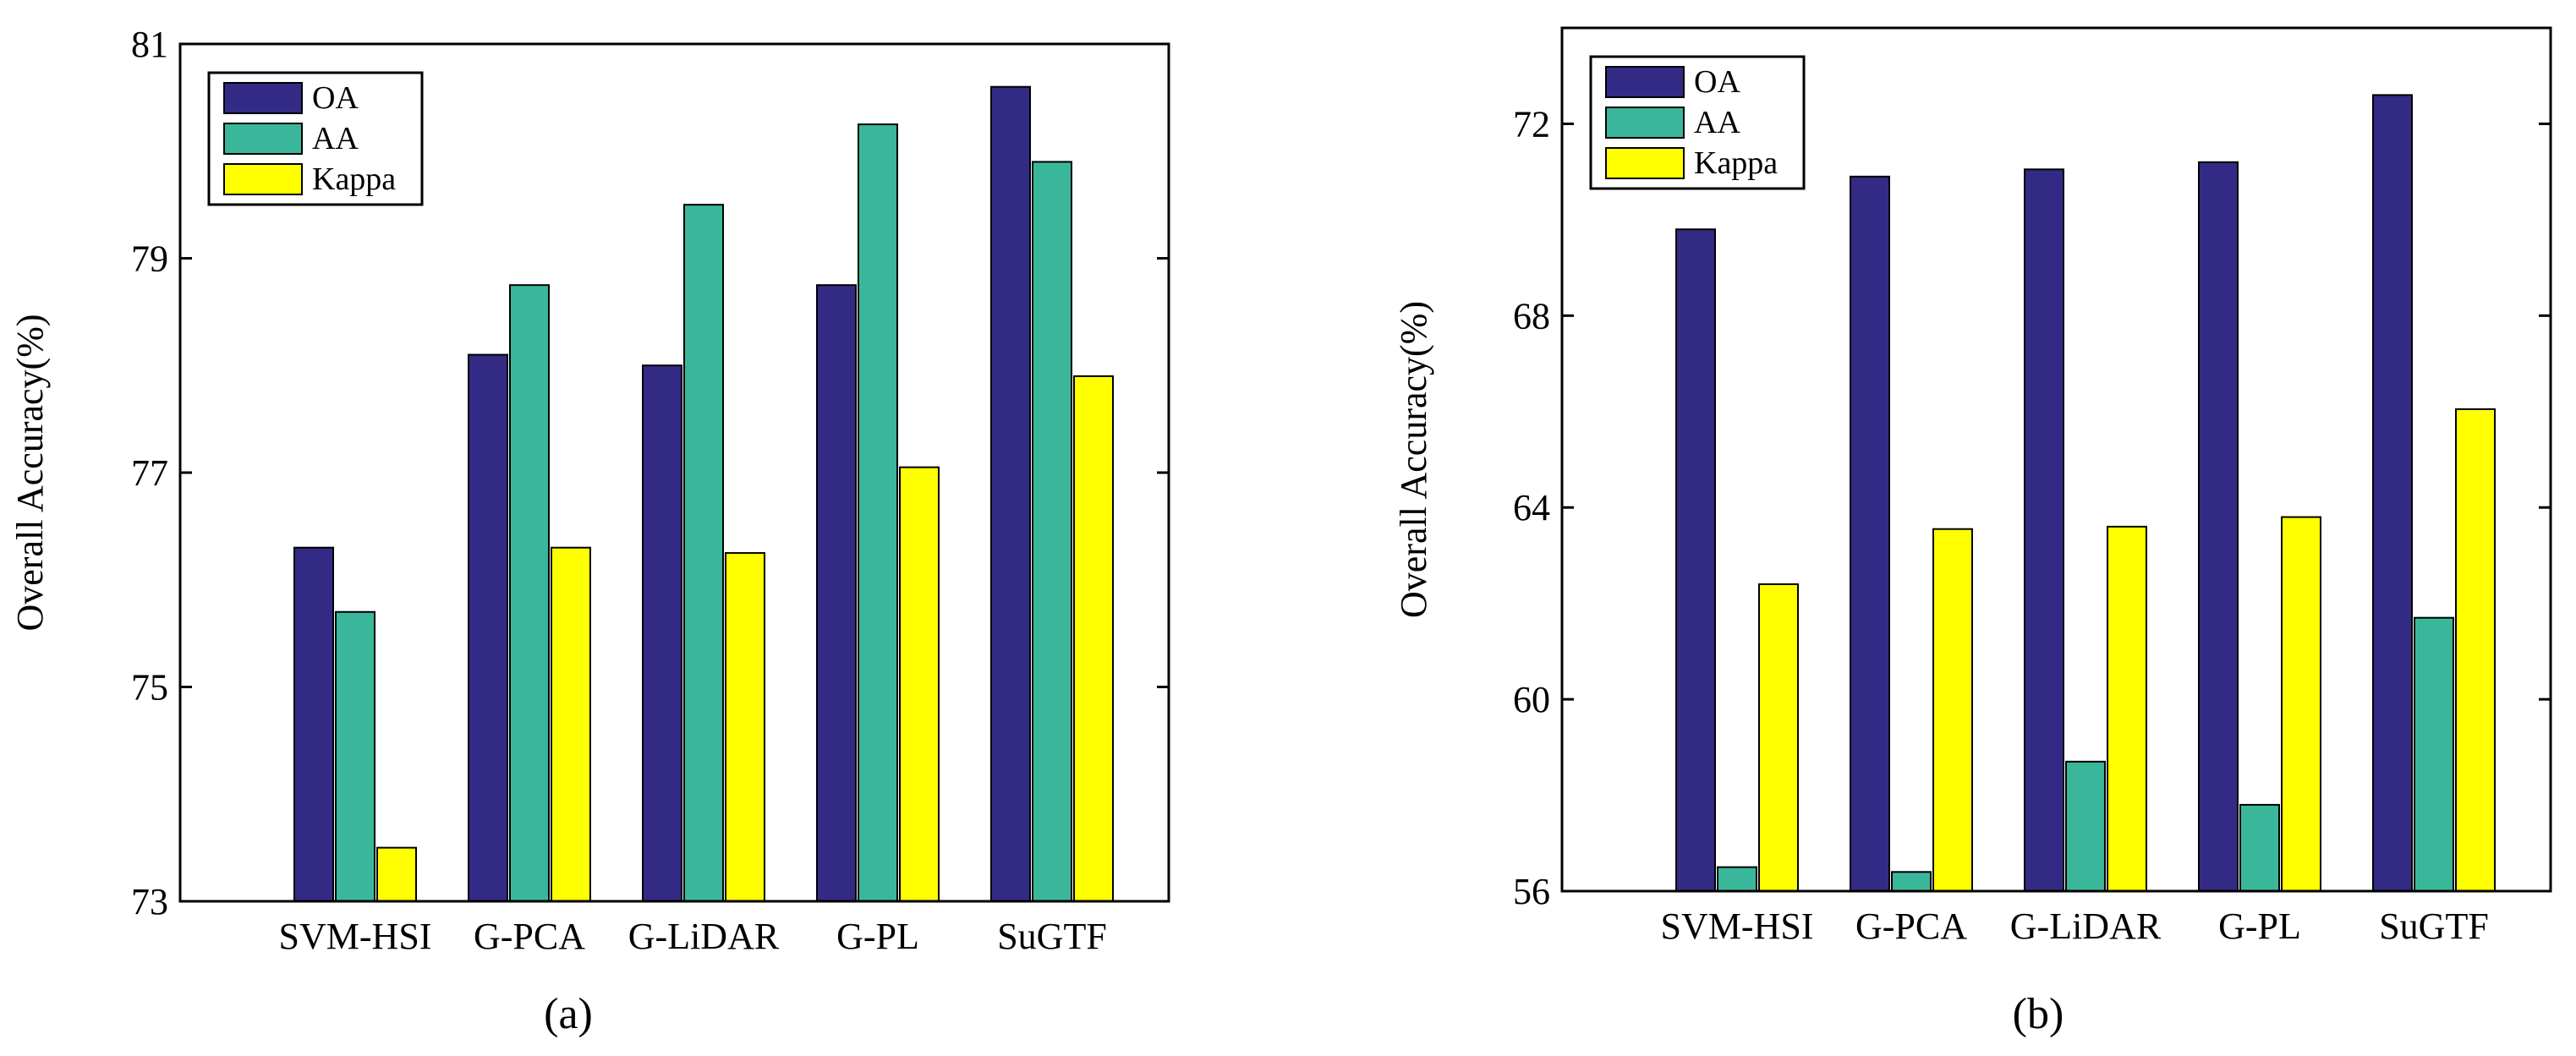 The width and height of the screenshot is (2576, 1056). I want to click on y-tick-label: 60, so click(1531, 699).